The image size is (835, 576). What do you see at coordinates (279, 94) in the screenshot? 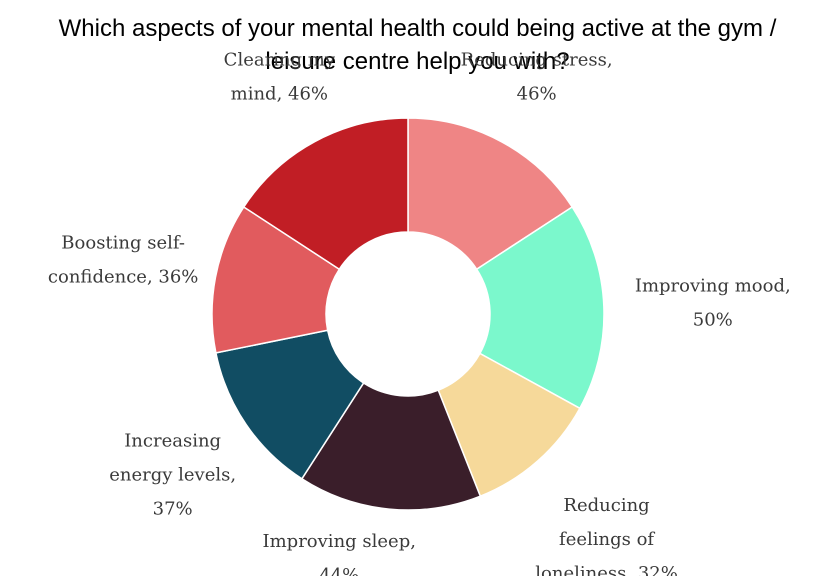
I see `label-clearing-my-mind-line-2: mind, 46%` at bounding box center [279, 94].